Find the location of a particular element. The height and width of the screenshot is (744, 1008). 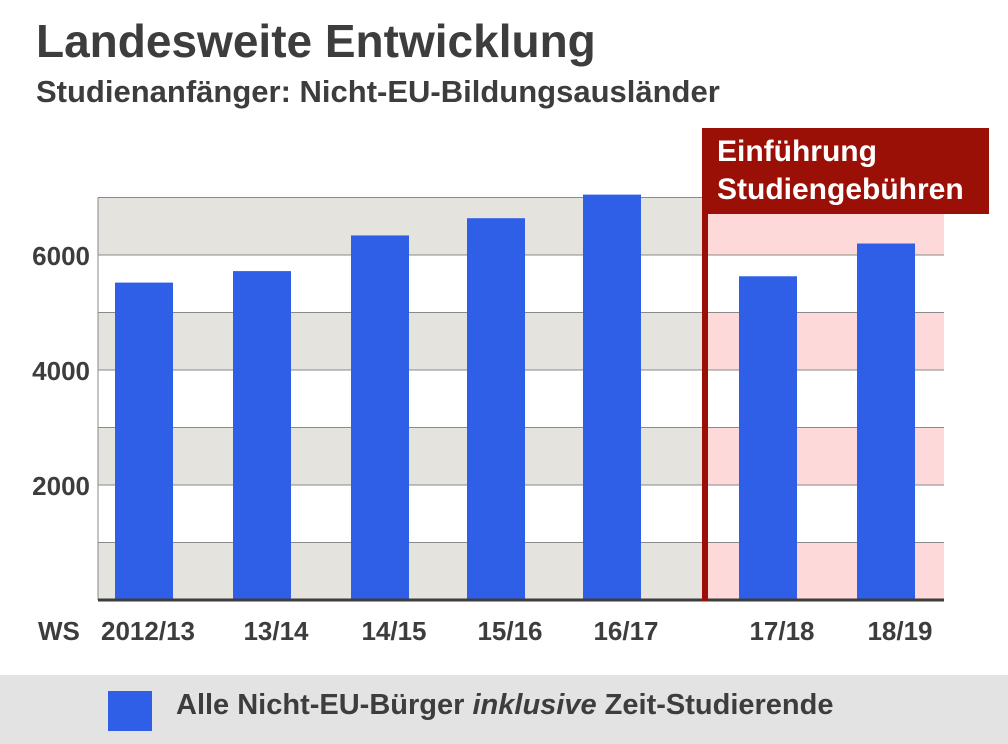

chart-title: Landesweite Entwicklung is located at coordinates (316, 41).